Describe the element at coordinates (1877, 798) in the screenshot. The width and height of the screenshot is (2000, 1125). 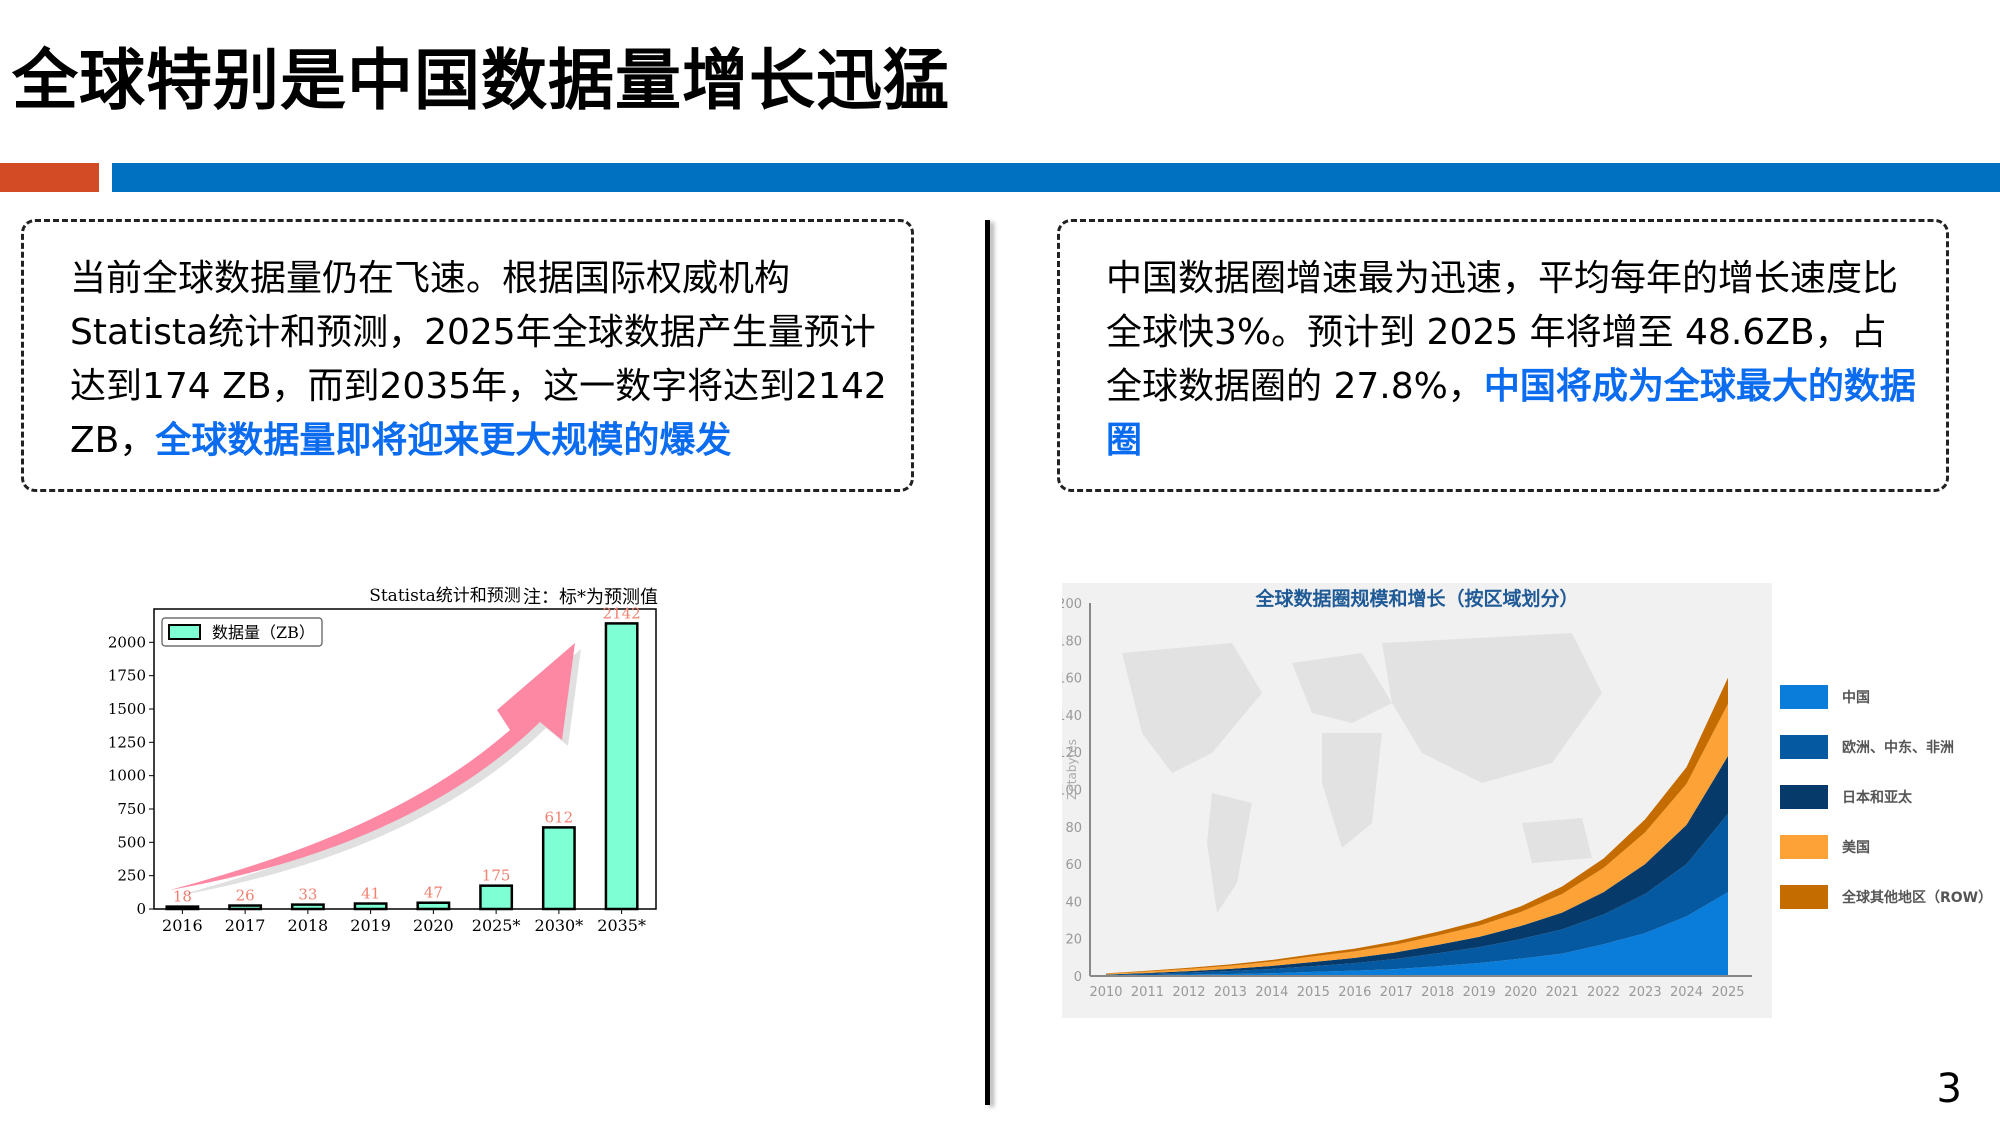
I see `legend-label: 日本和亚太` at that location.